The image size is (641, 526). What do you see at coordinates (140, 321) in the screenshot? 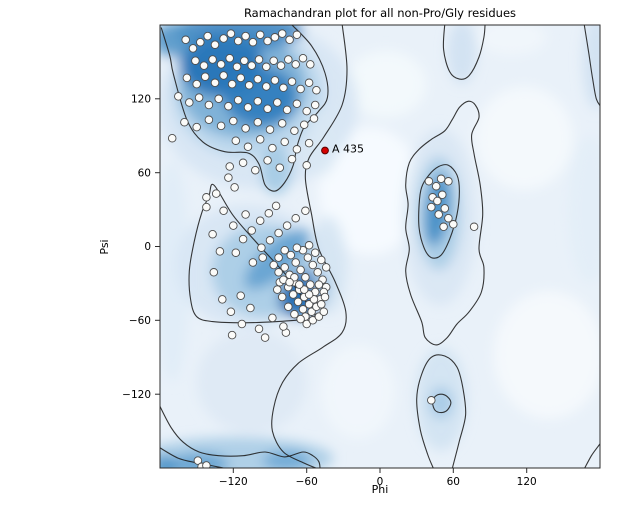
I see `y-tick-label: −60` at bounding box center [140, 321].